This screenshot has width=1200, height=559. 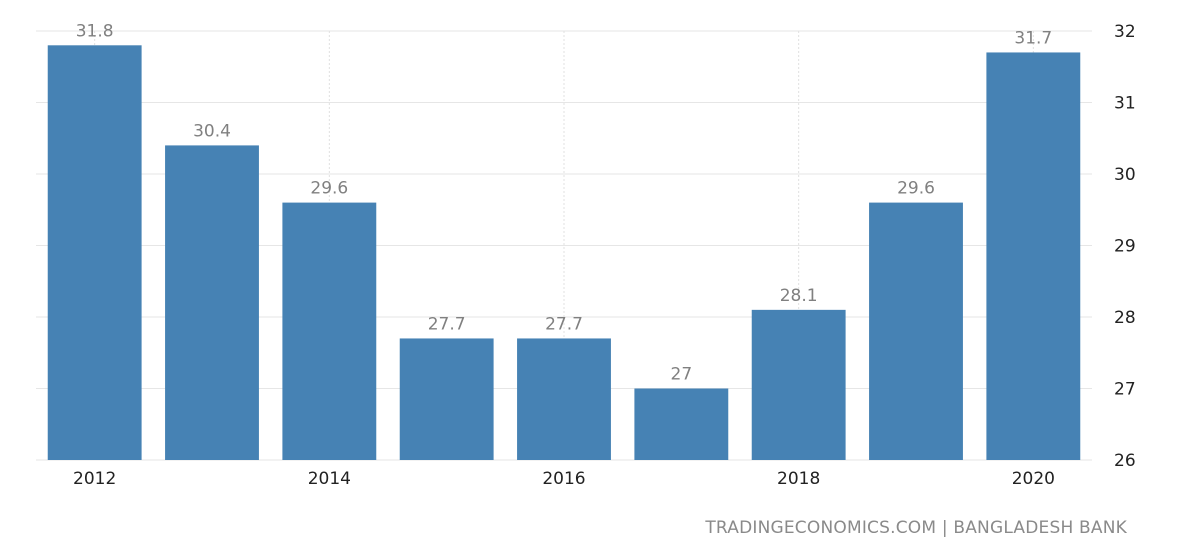 What do you see at coordinates (564, 399) in the screenshot?
I see `bar-2016` at bounding box center [564, 399].